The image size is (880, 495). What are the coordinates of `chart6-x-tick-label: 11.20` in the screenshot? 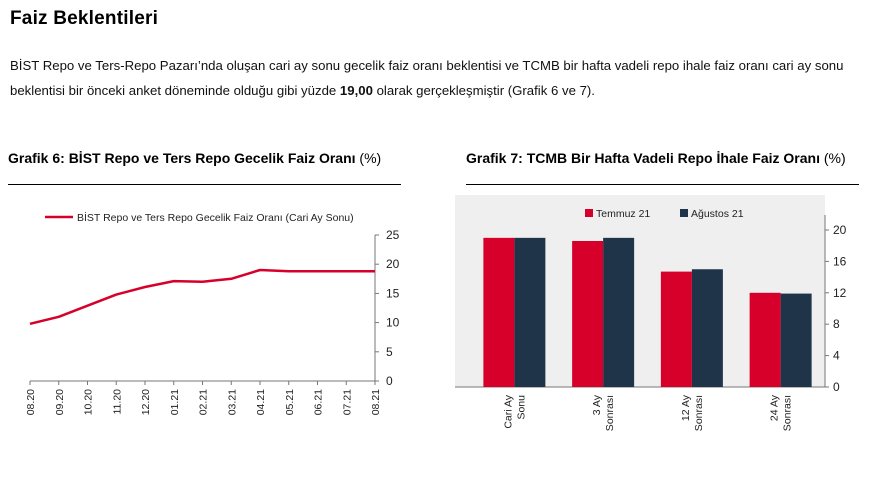 It's located at (117, 402).